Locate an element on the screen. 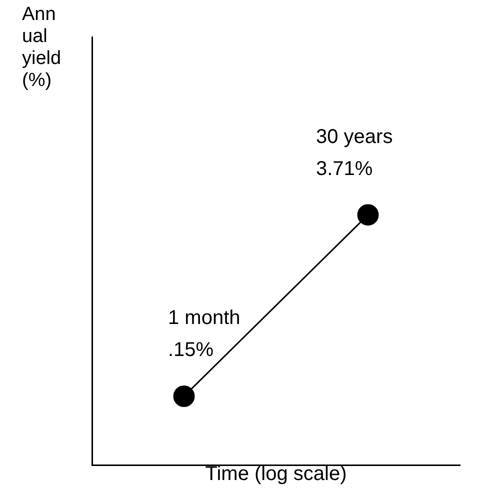  y-axis-title: Annual yield (%) is located at coordinates (42, 48).